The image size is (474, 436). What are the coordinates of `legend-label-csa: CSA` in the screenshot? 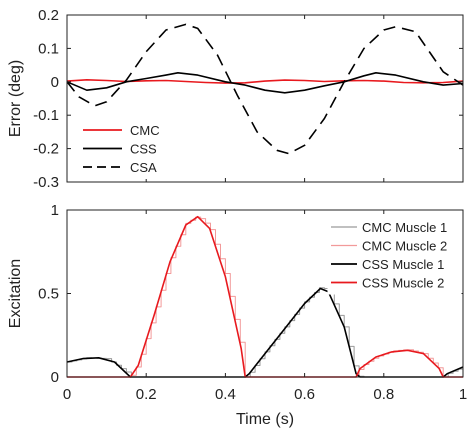 It's located at (143, 167).